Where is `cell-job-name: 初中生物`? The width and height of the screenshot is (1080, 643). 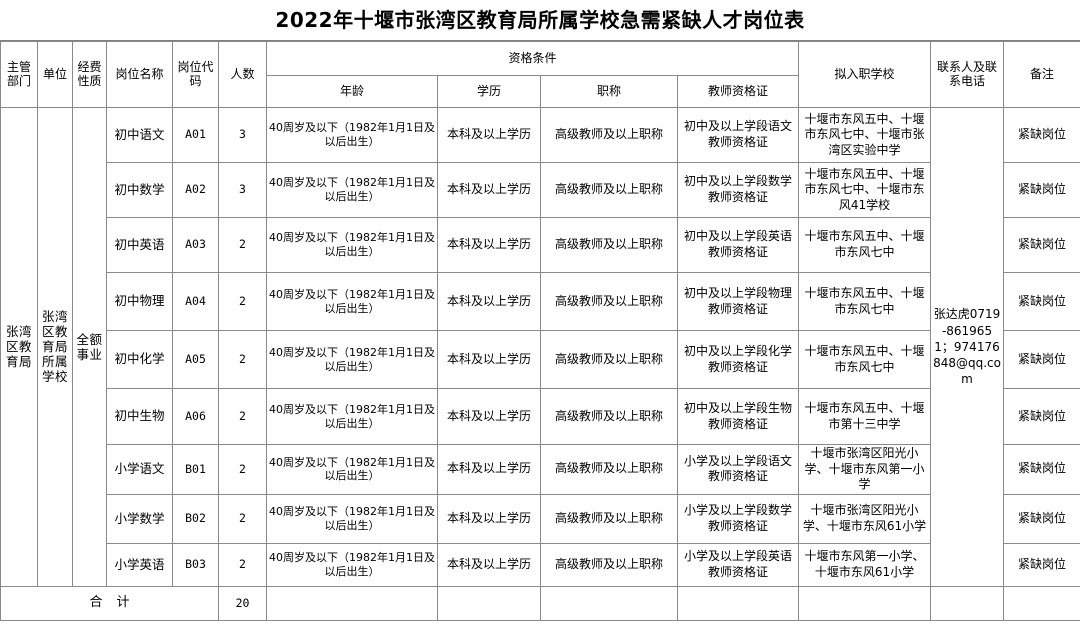 cell-job-name: 初中生物 is located at coordinates (139, 416).